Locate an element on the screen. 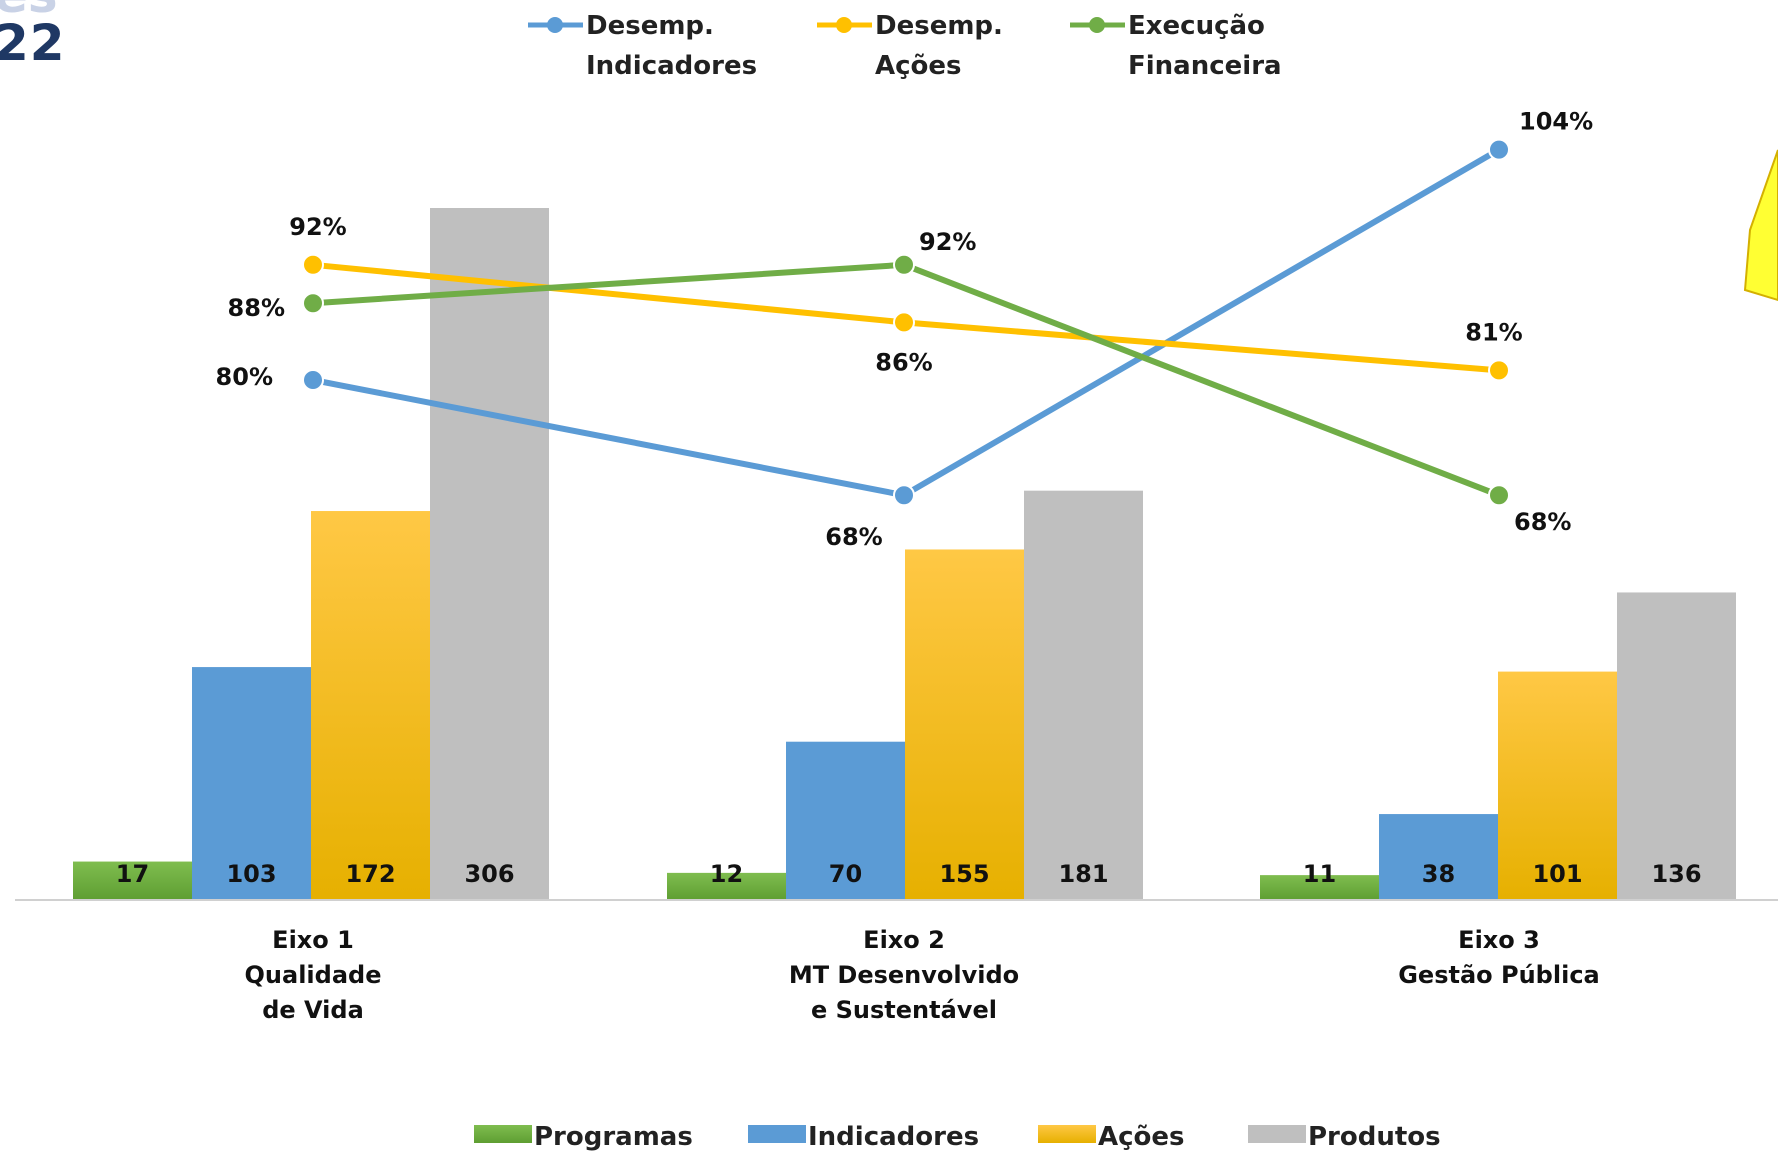  bar-value-label-programas-3: 11 is located at coordinates (1319, 874).